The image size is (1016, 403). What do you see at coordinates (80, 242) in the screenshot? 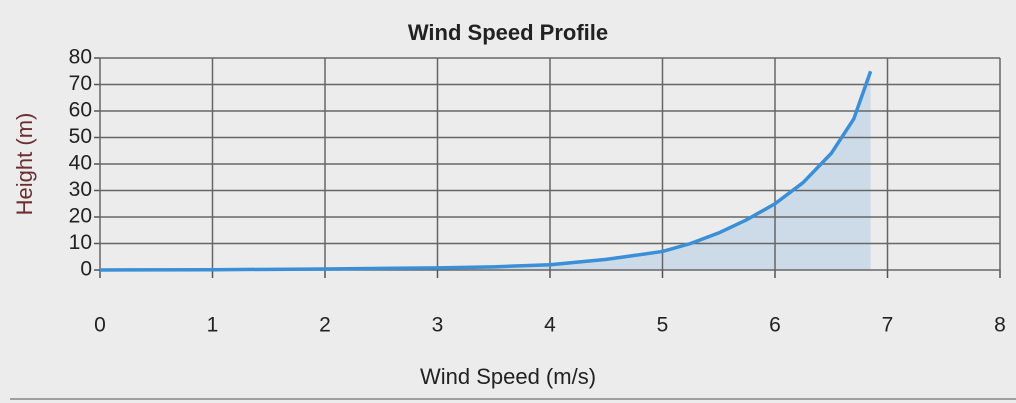
I see `y-tick-label: 10` at bounding box center [80, 242].